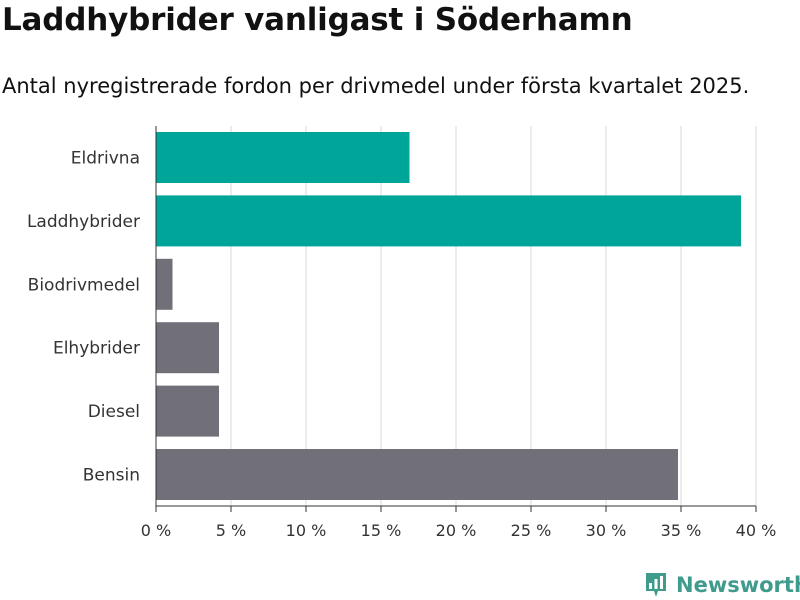 This screenshot has height=600, width=800. What do you see at coordinates (231, 530) in the screenshot?
I see `x-tick-label: 5 %` at bounding box center [231, 530].